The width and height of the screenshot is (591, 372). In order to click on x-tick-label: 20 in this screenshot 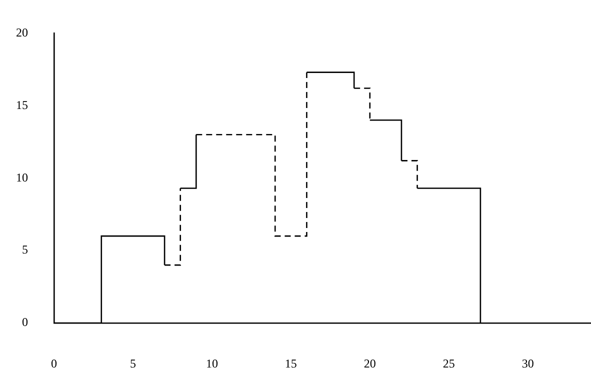, I will do `click(370, 363)`.